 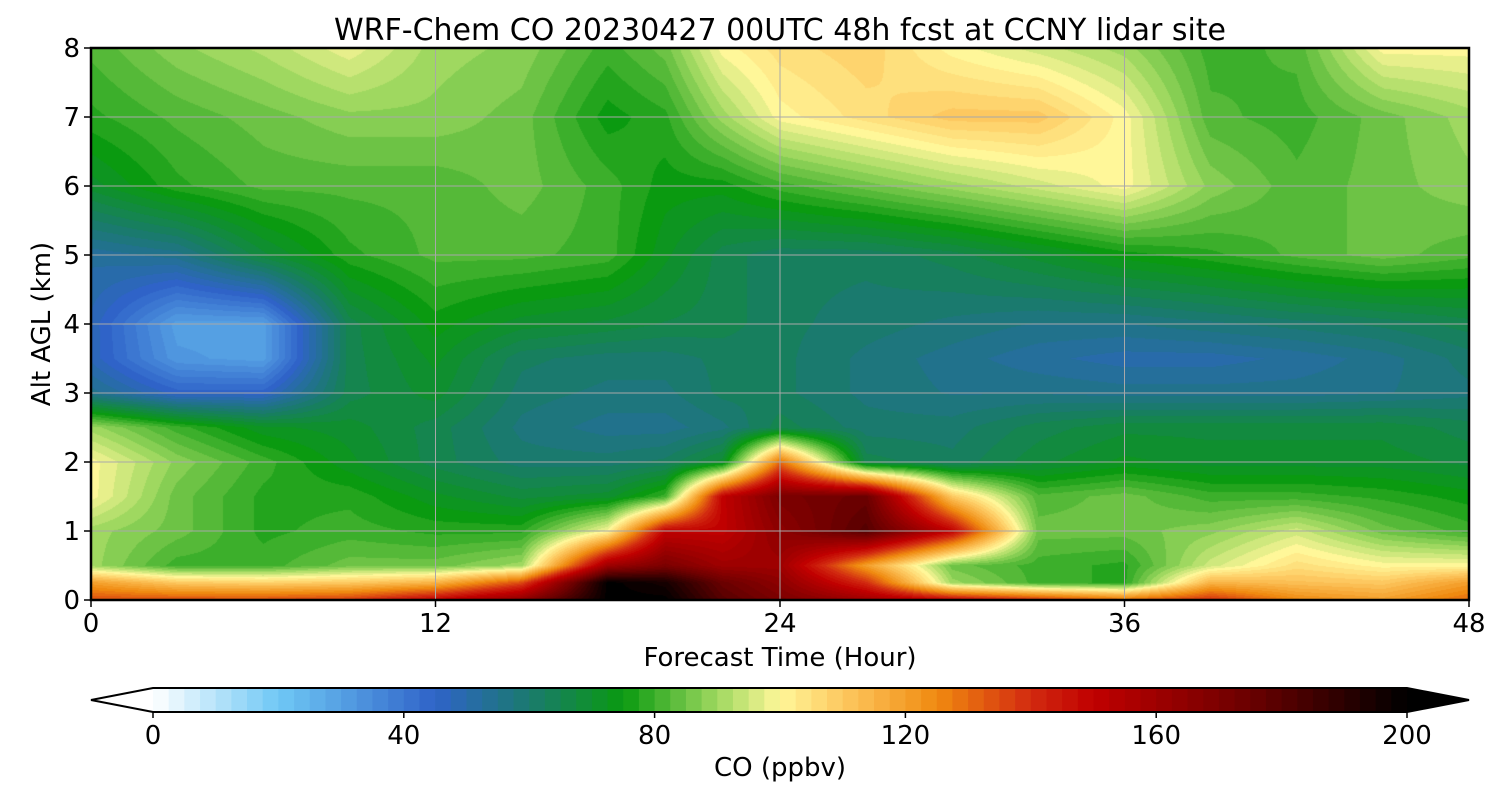 What do you see at coordinates (71, 325) in the screenshot?
I see `y-tick-label: 4` at bounding box center [71, 325].